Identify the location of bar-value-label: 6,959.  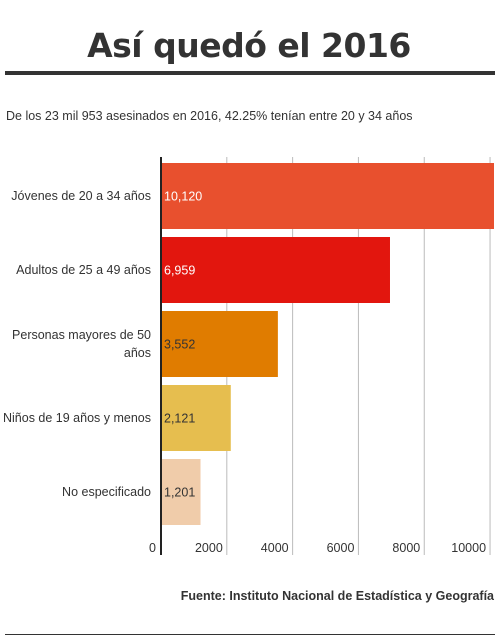
(179, 271).